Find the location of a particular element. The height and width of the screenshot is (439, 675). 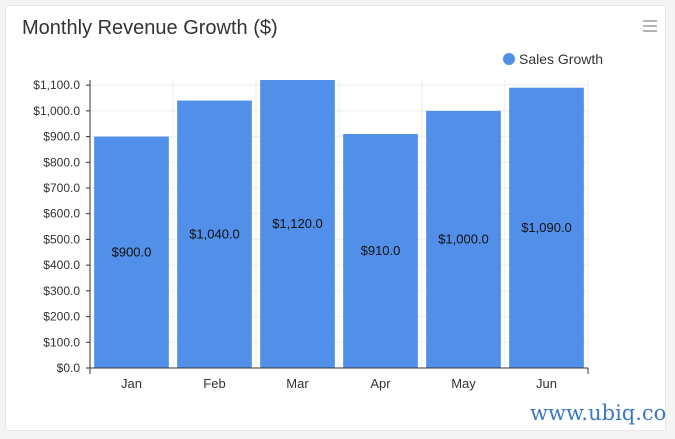

data-label: $910.0 is located at coordinates (381, 250).